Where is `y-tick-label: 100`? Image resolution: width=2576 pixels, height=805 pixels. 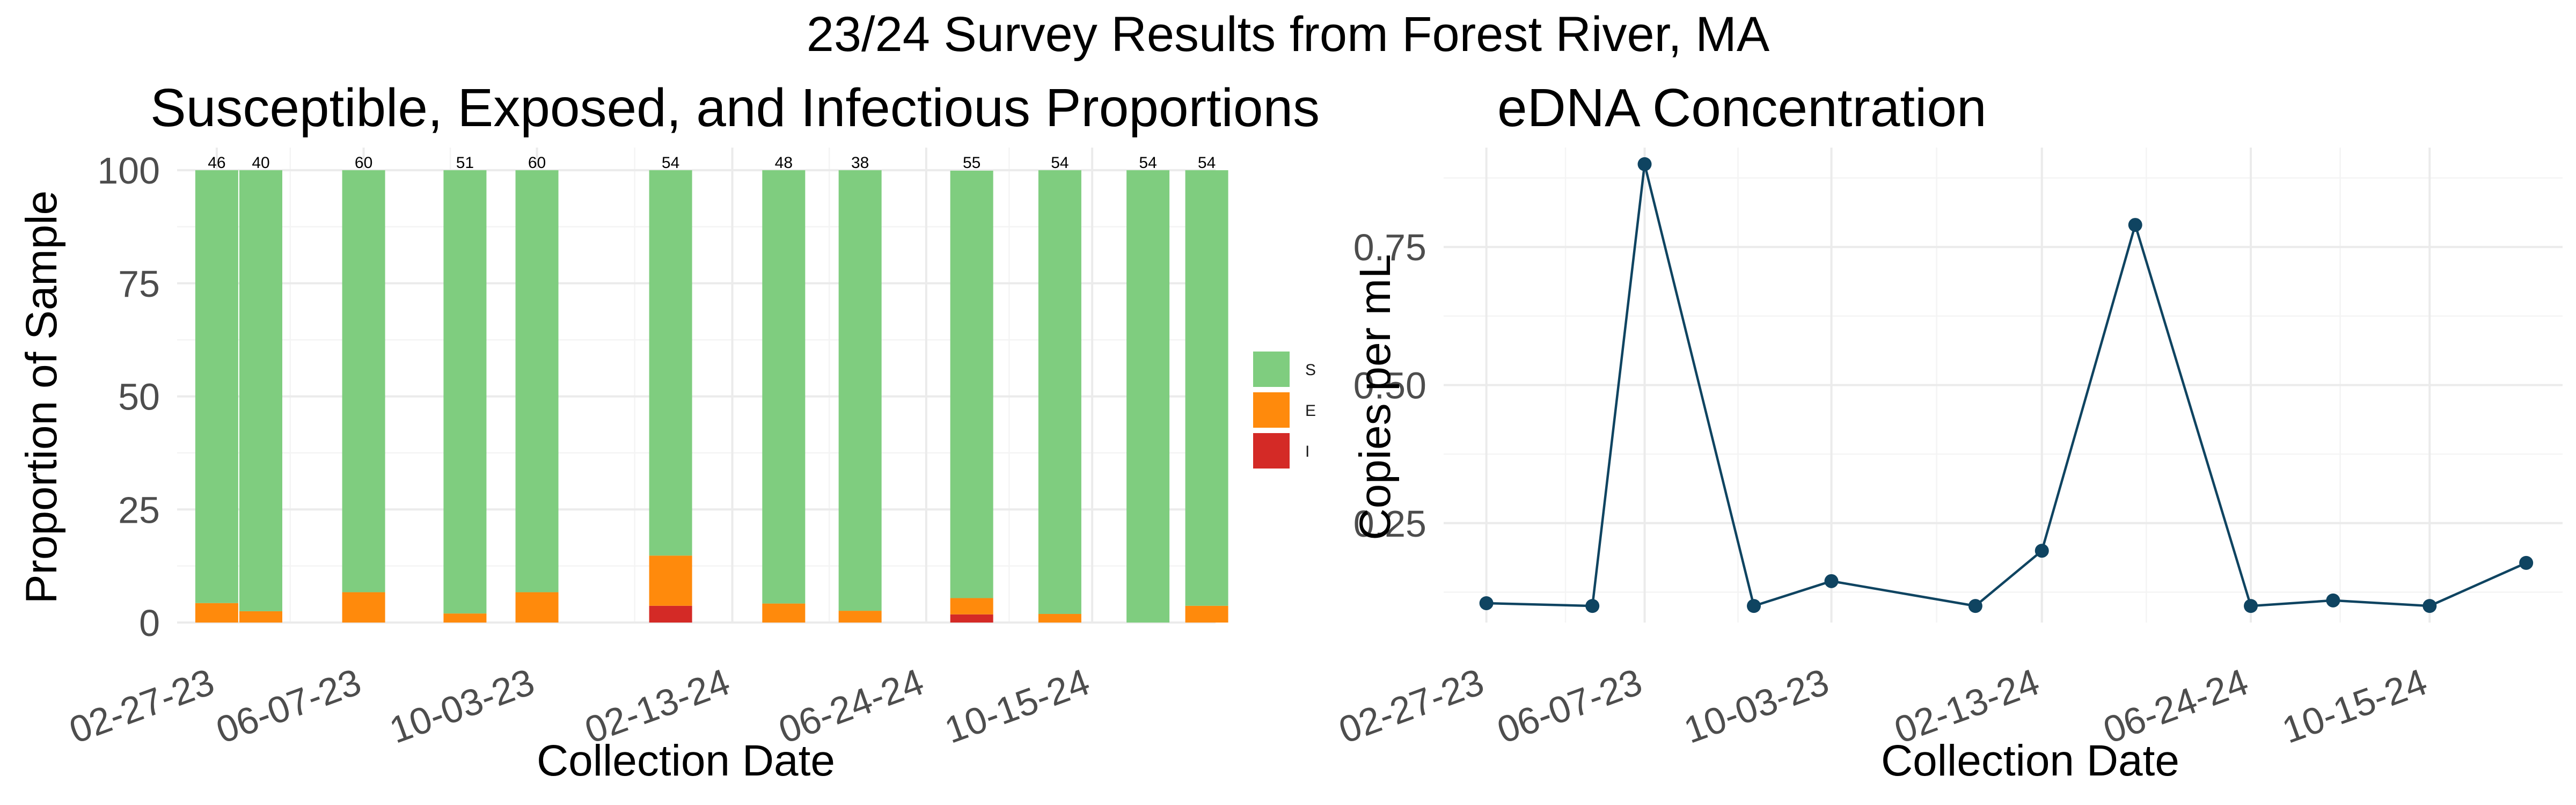
y-tick-label: 100 is located at coordinates (128, 171).